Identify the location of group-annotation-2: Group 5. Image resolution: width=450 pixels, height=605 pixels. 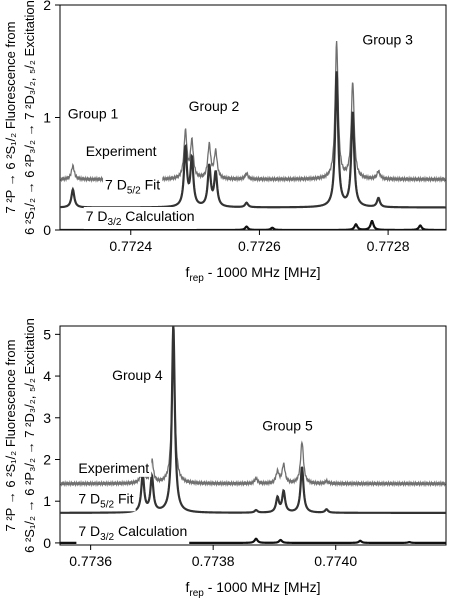
(287, 425).